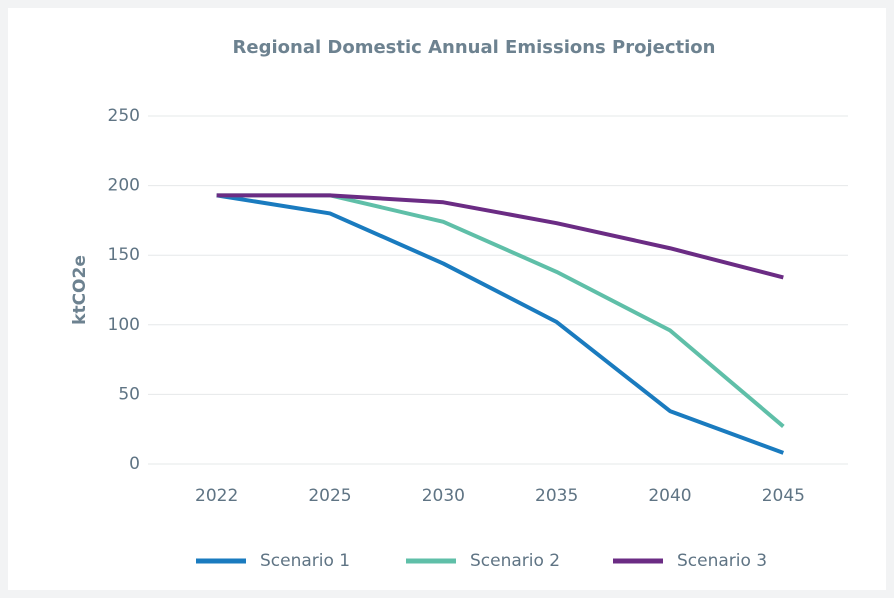 This screenshot has height=598, width=894. Describe the element at coordinates (443, 496) in the screenshot. I see `x-tick-label: 2030` at that location.